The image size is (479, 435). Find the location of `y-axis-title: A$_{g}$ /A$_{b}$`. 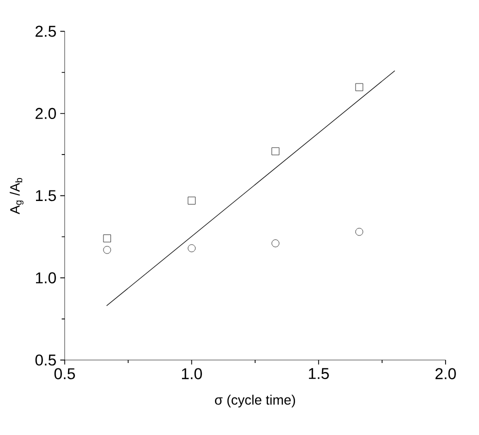

y-axis-title: A$_{g}$ /A$_{b}$ is located at coordinates (17, 196).